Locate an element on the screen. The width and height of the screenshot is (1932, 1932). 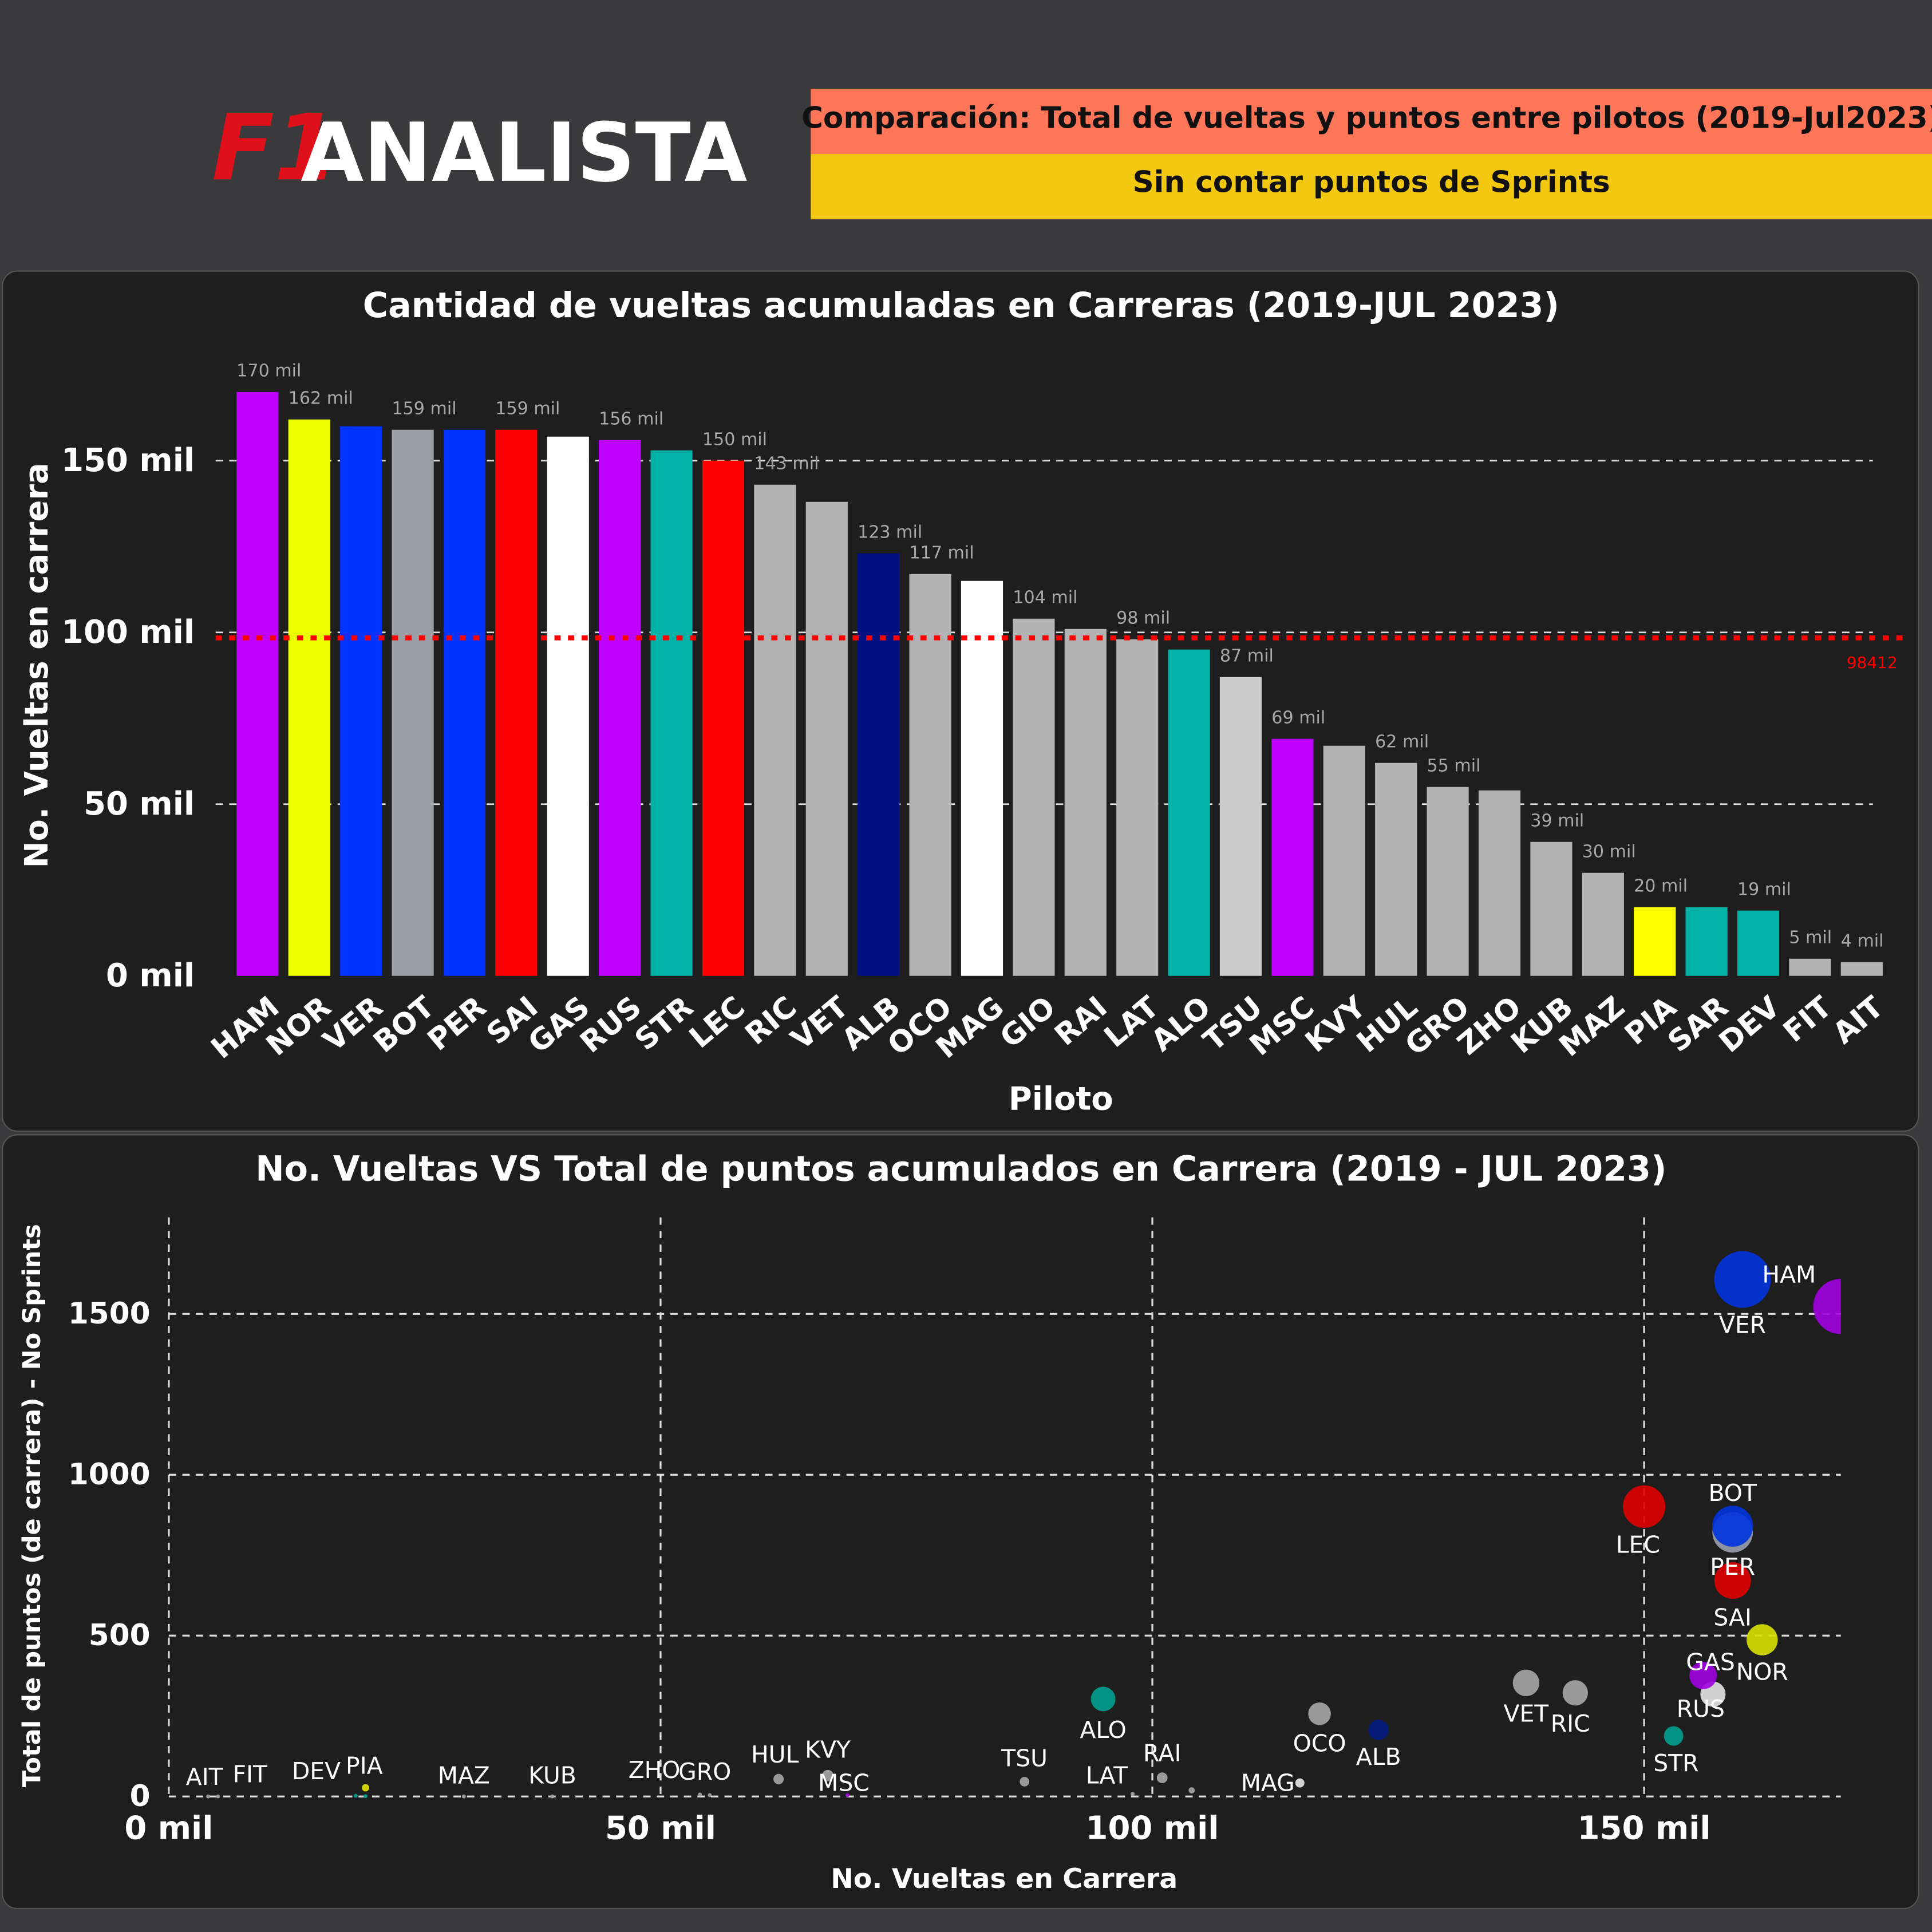
point-label: STR is located at coordinates (1675, 1763).